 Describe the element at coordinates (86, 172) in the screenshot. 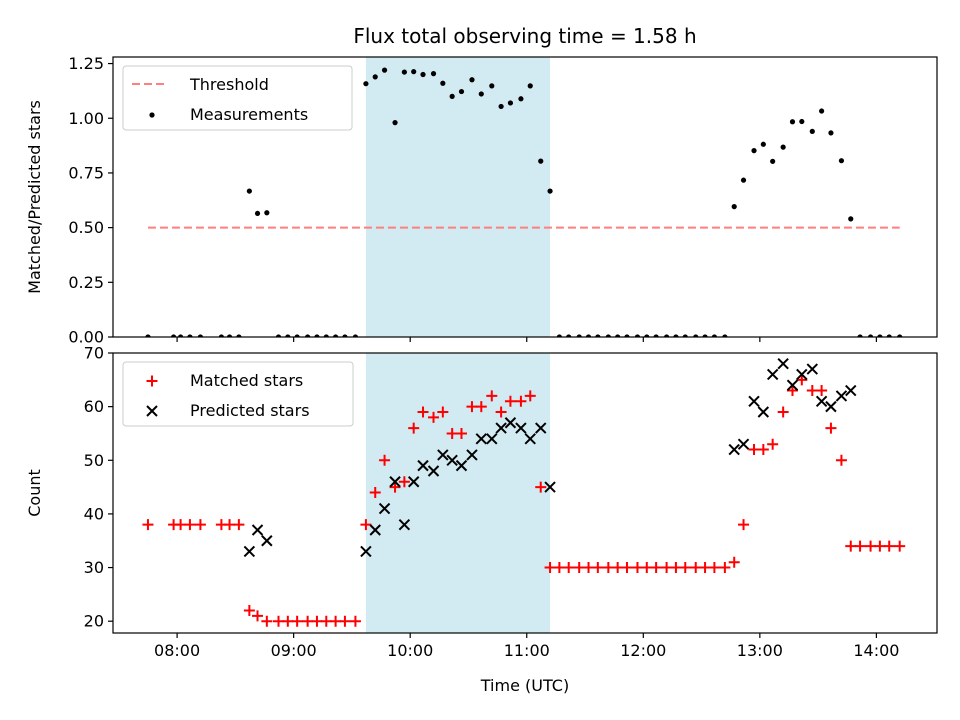

I see `y-tick-label: 0.75` at that location.